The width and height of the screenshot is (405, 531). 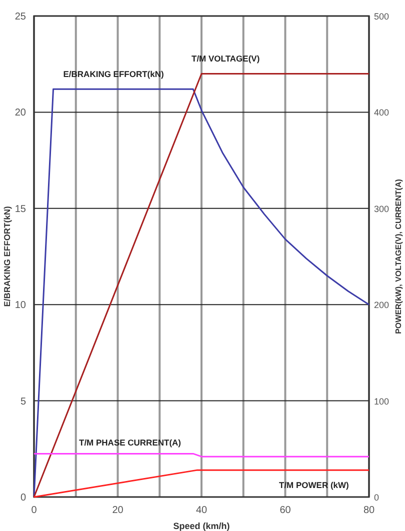 I want to click on y2-tick-label: 200, so click(x=382, y=305).